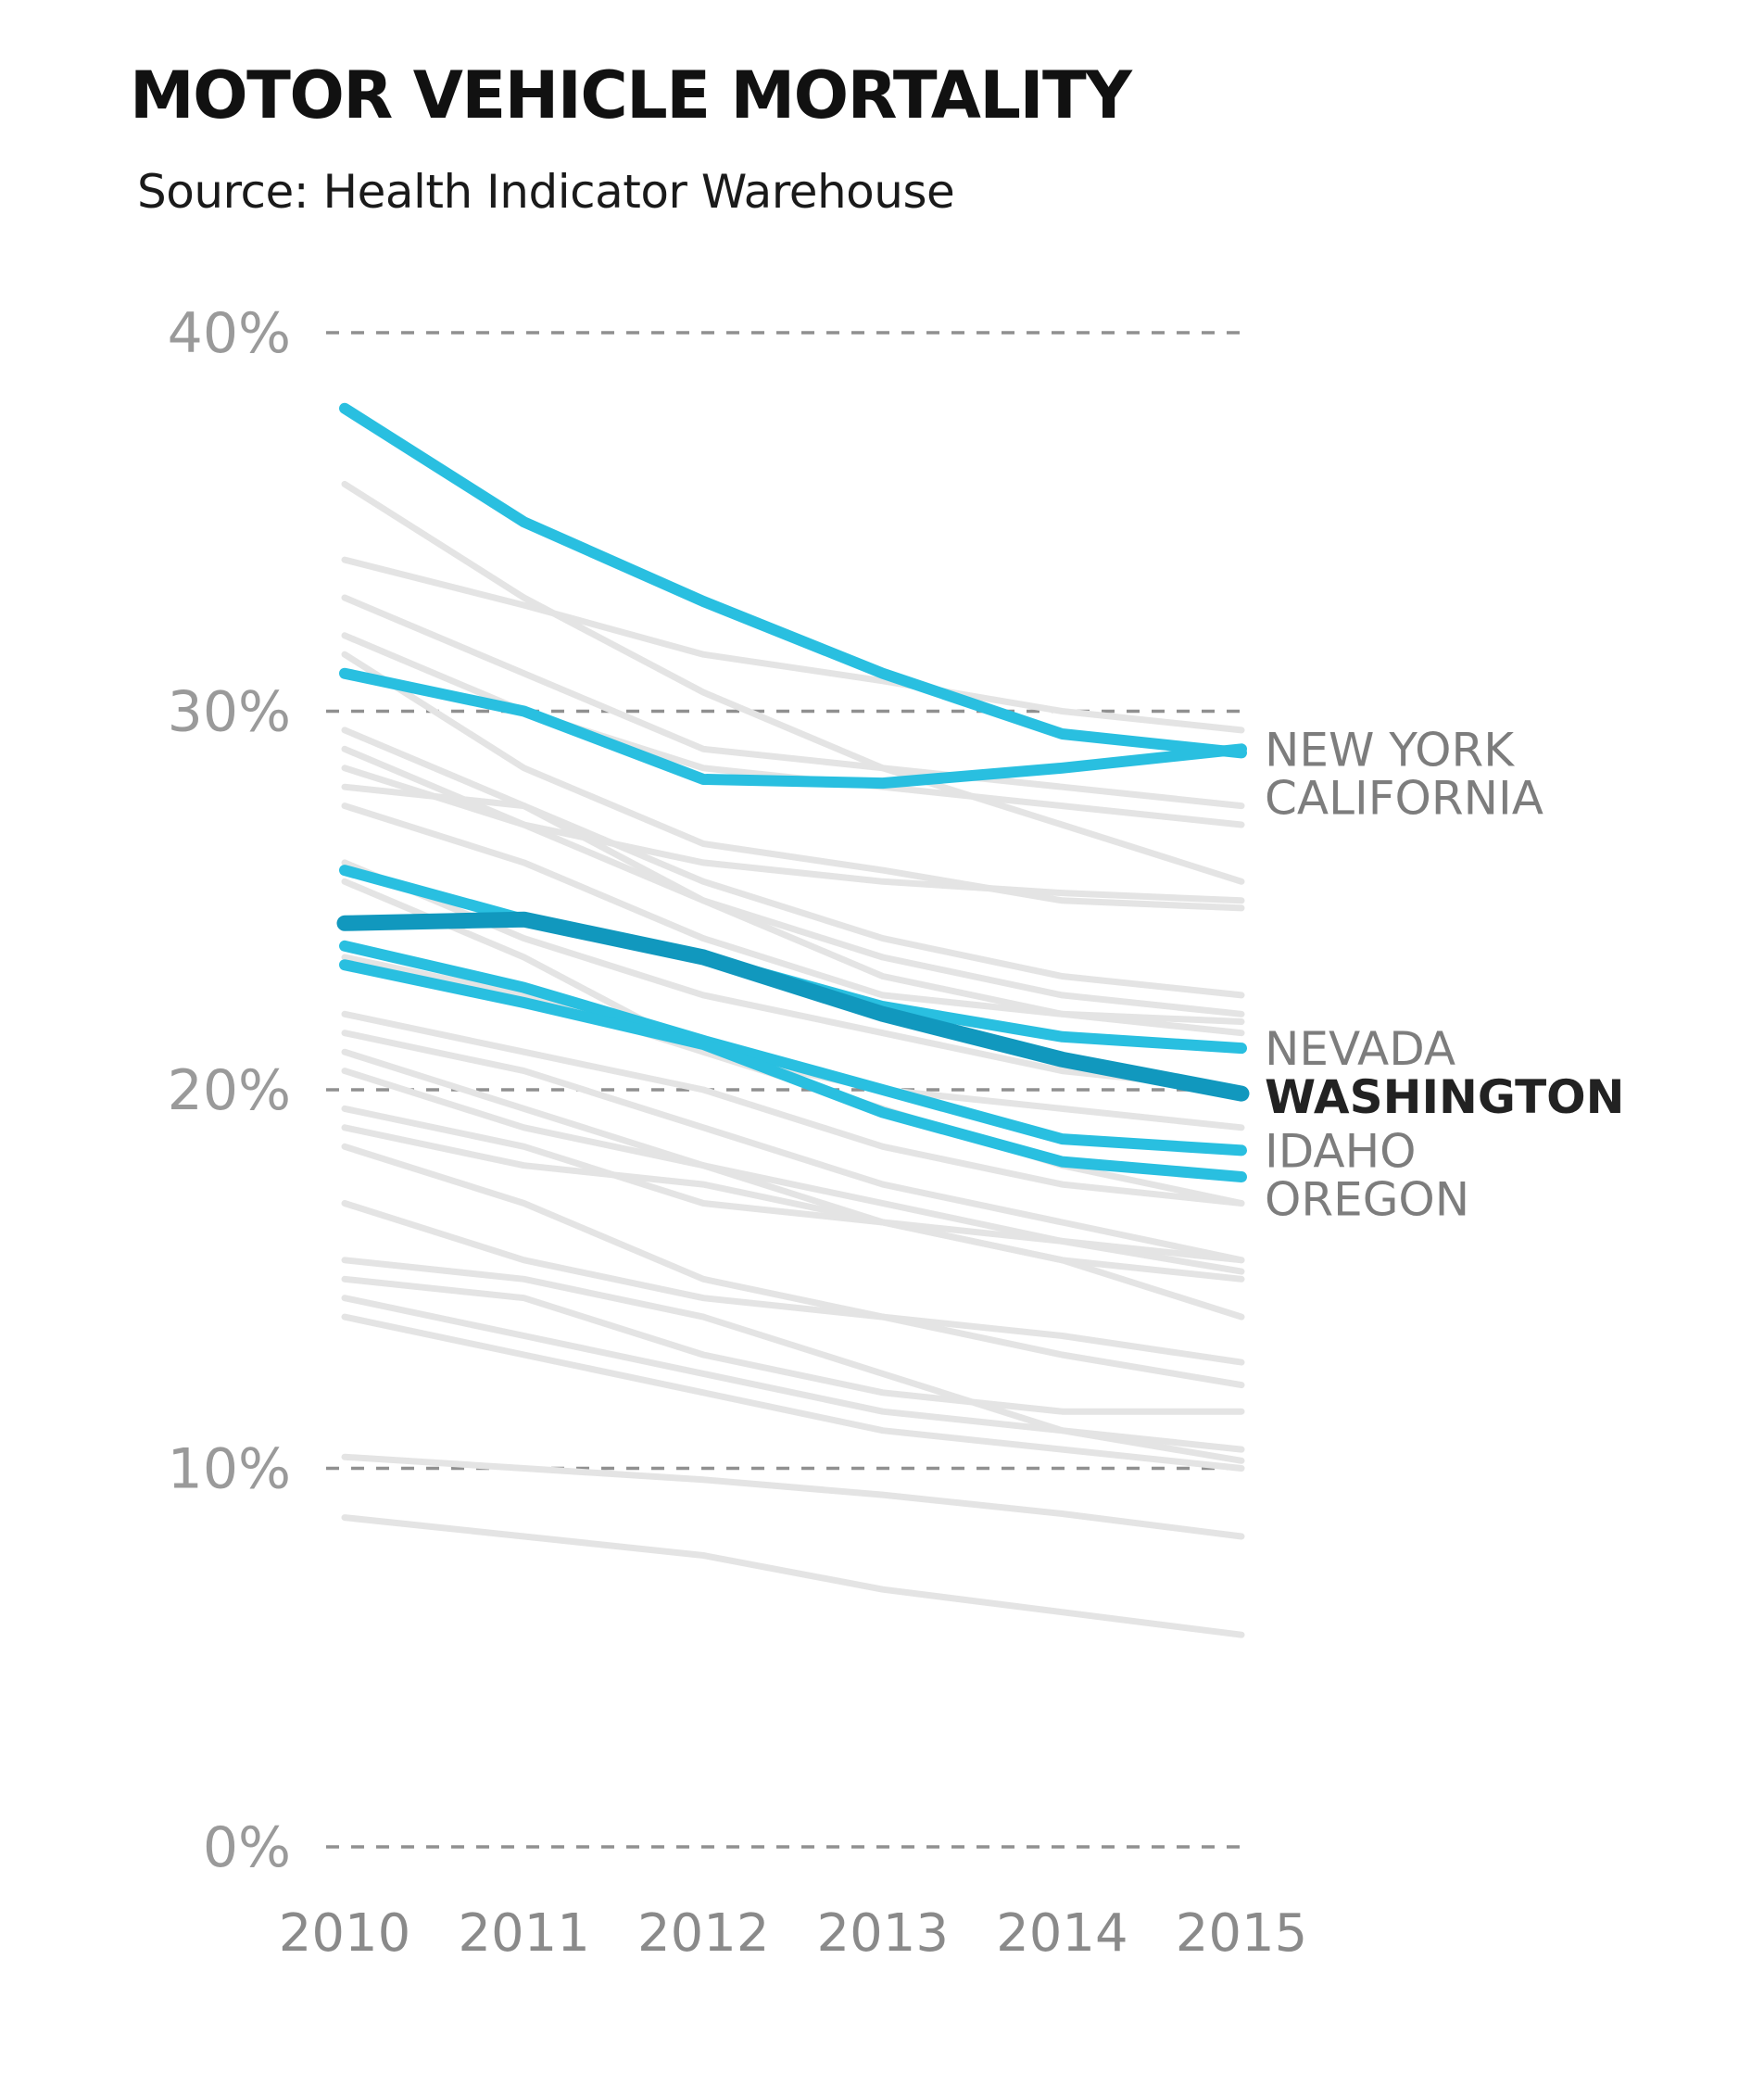 This screenshot has width=1764, height=2098. Describe the element at coordinates (1360, 1049) in the screenshot. I see `nevada-label: NEVADA` at that location.